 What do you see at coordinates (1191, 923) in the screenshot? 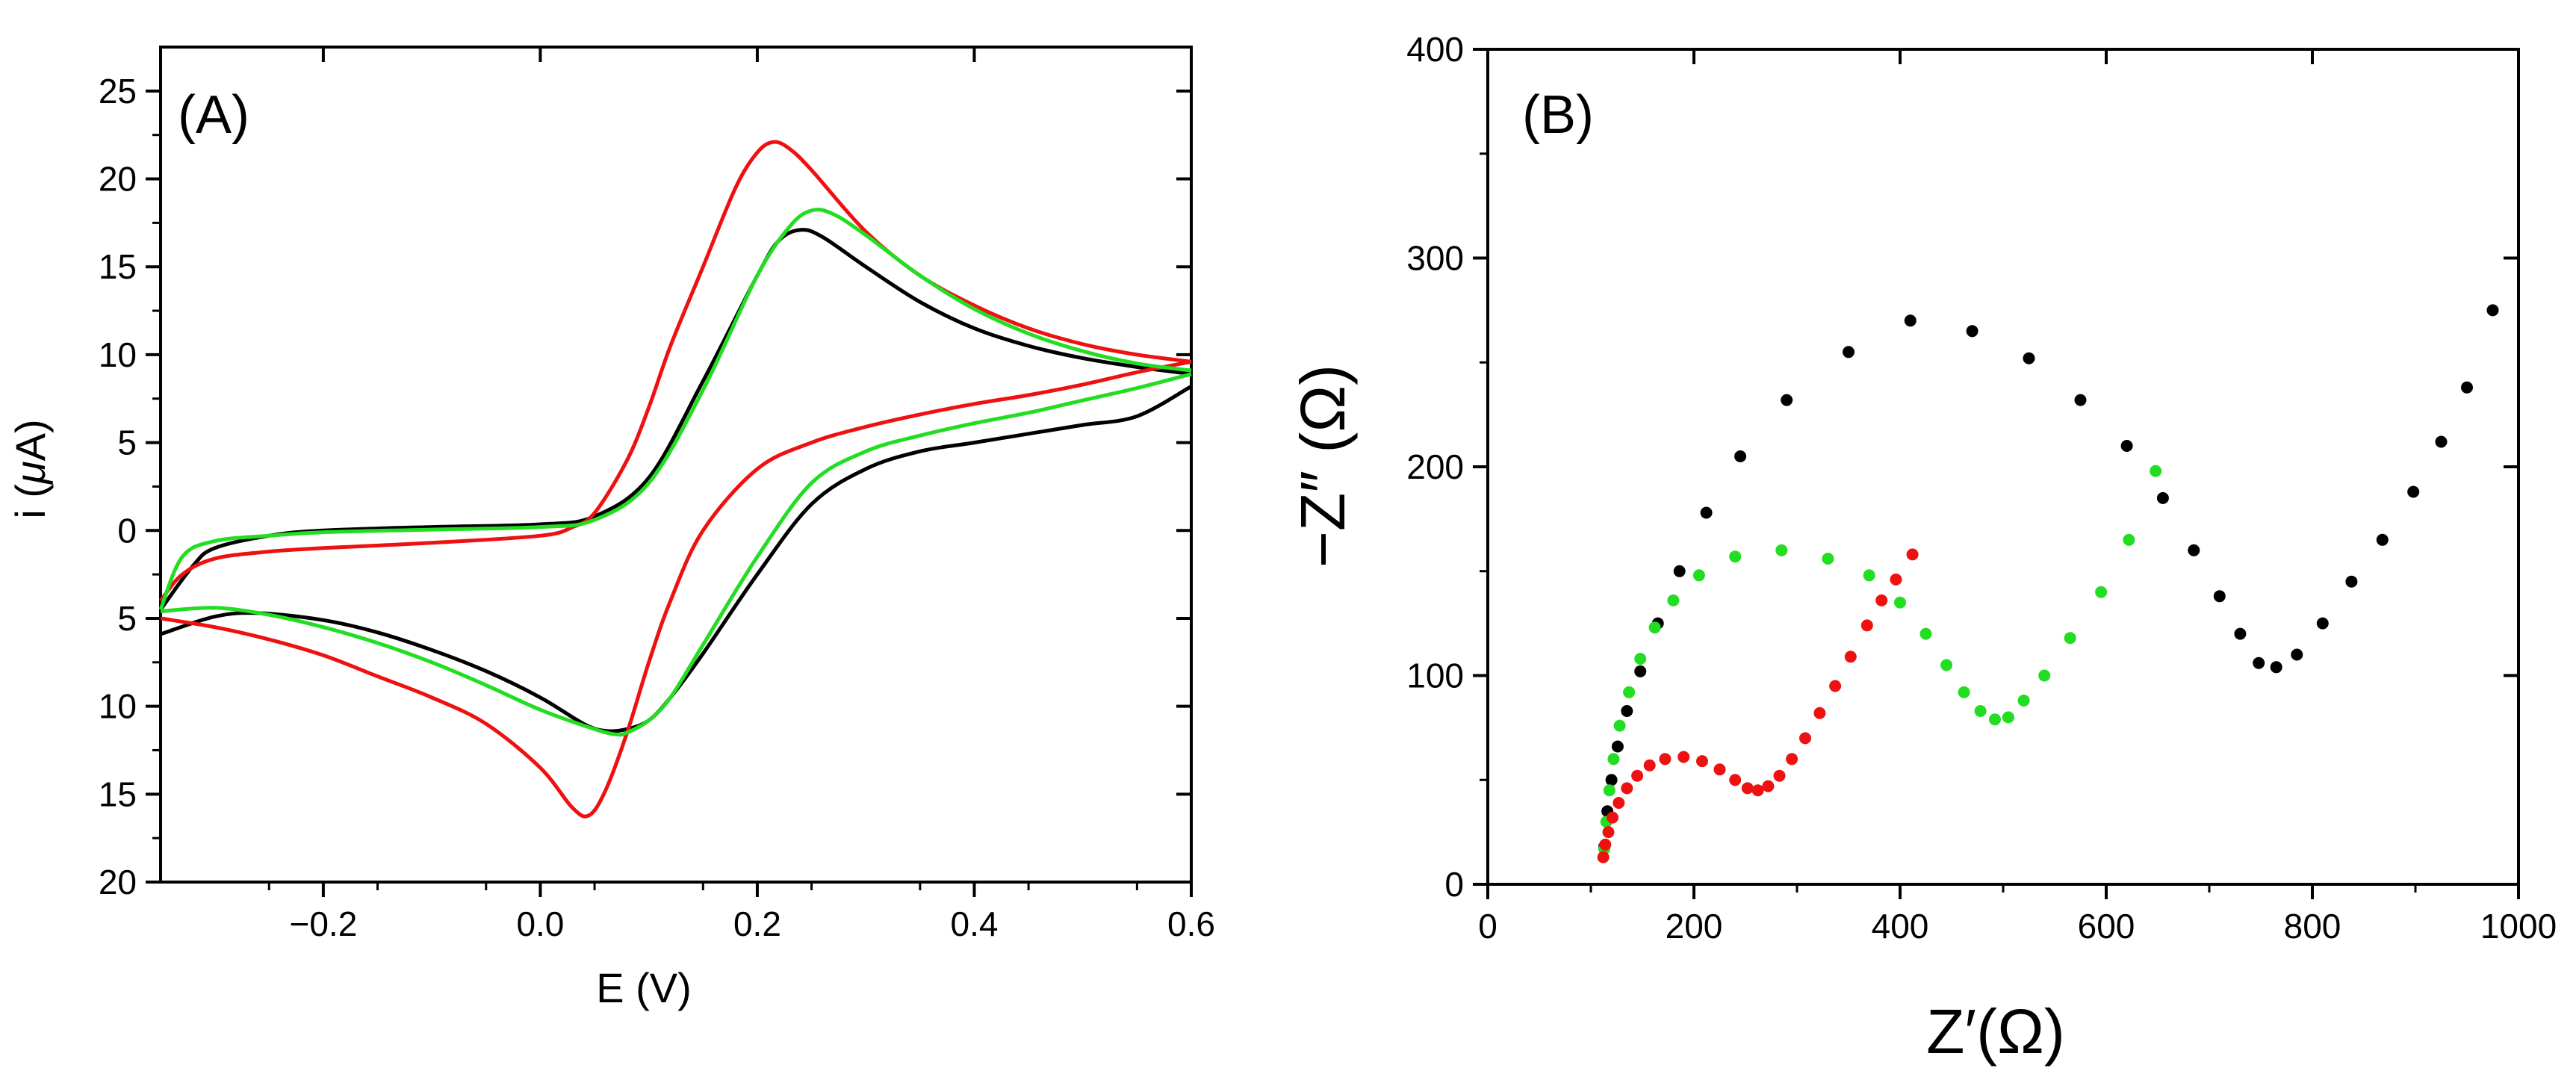
I see `panel-a-x-tick-label: 0.6` at bounding box center [1191, 923].